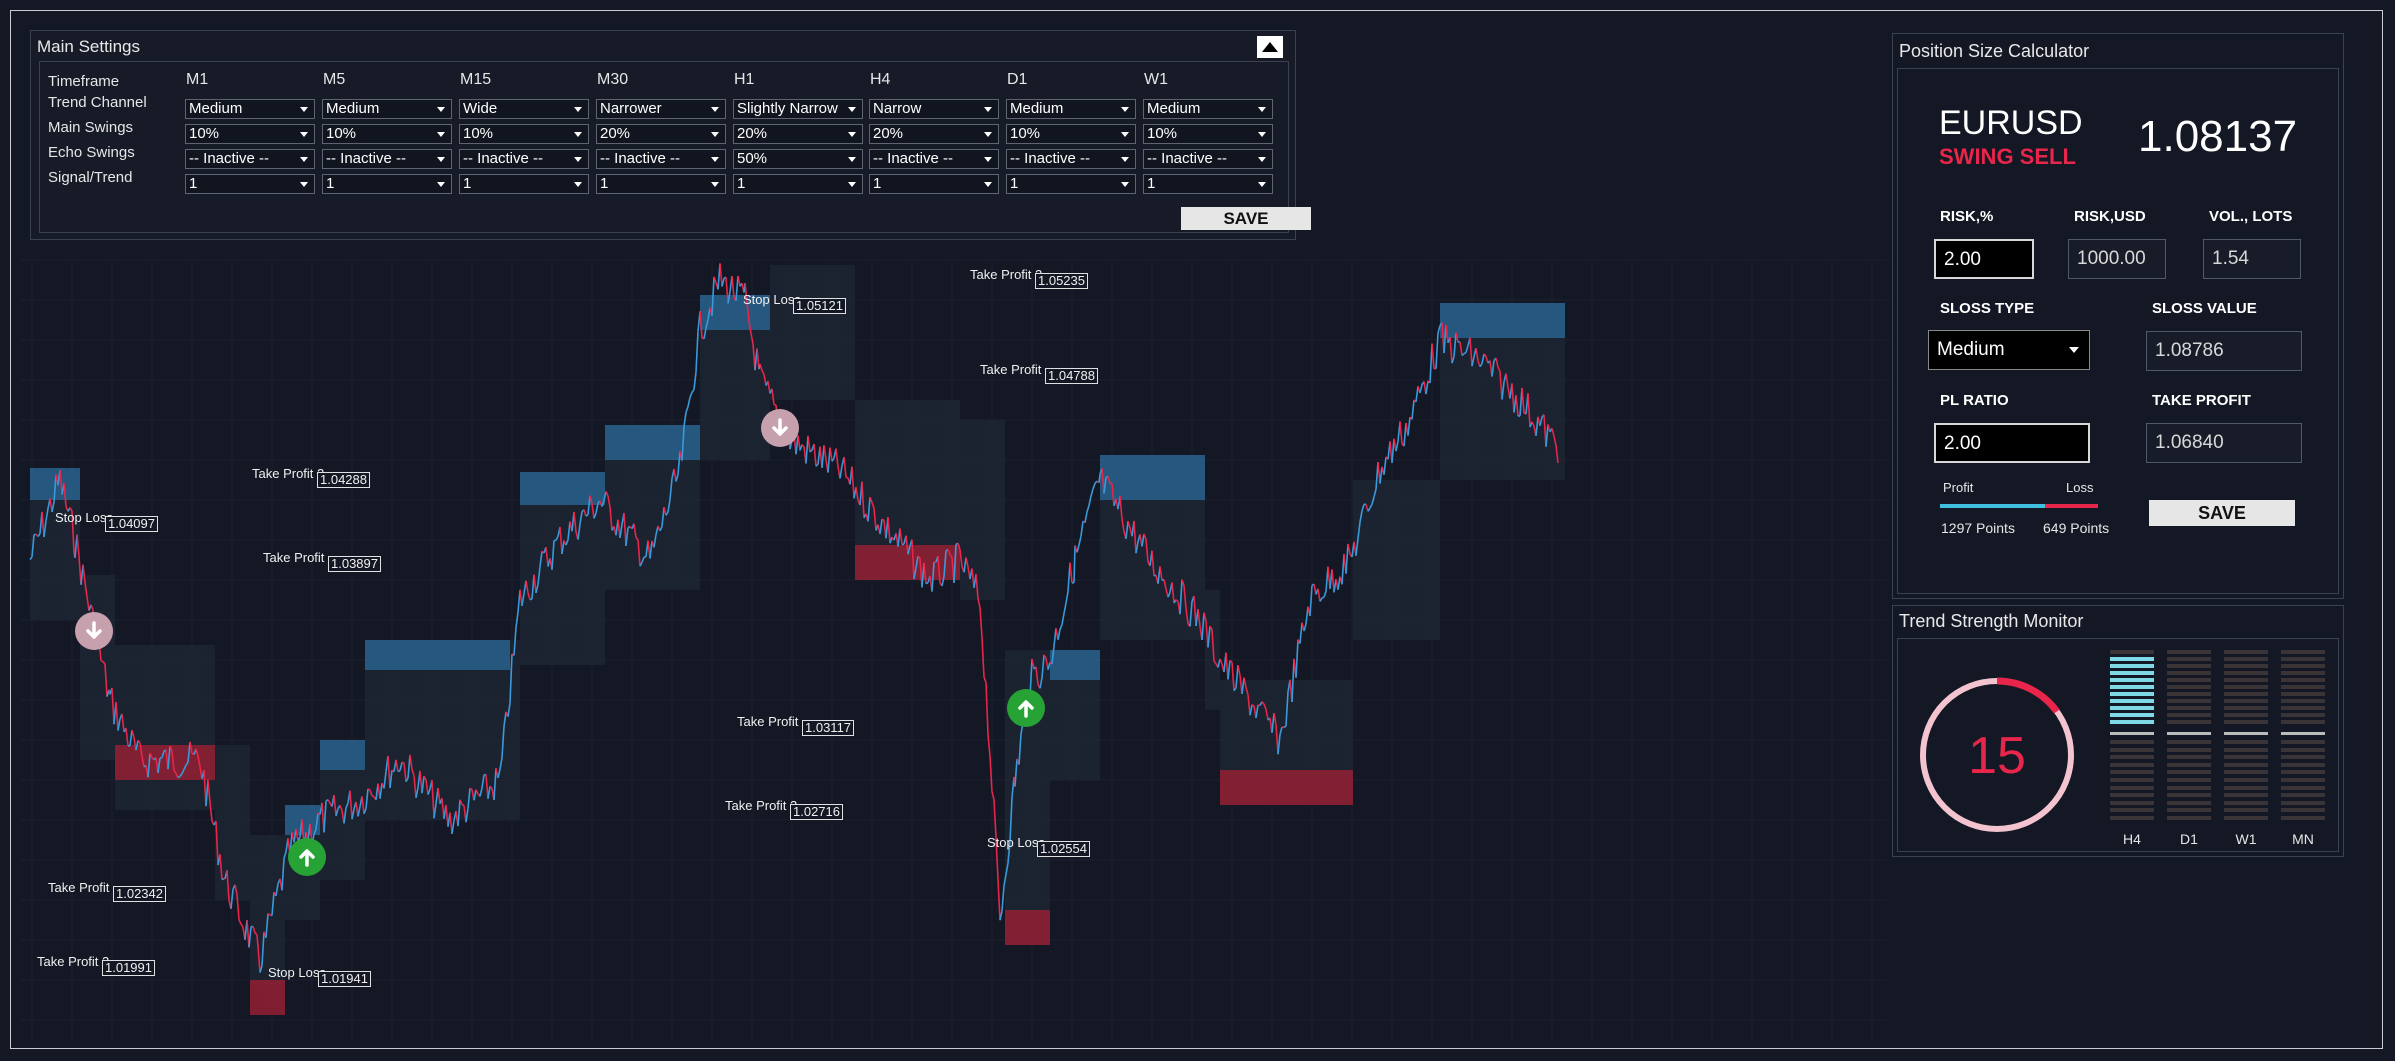 The width and height of the screenshot is (2395, 1061). I want to click on setting-select: Wide, so click(524, 109).